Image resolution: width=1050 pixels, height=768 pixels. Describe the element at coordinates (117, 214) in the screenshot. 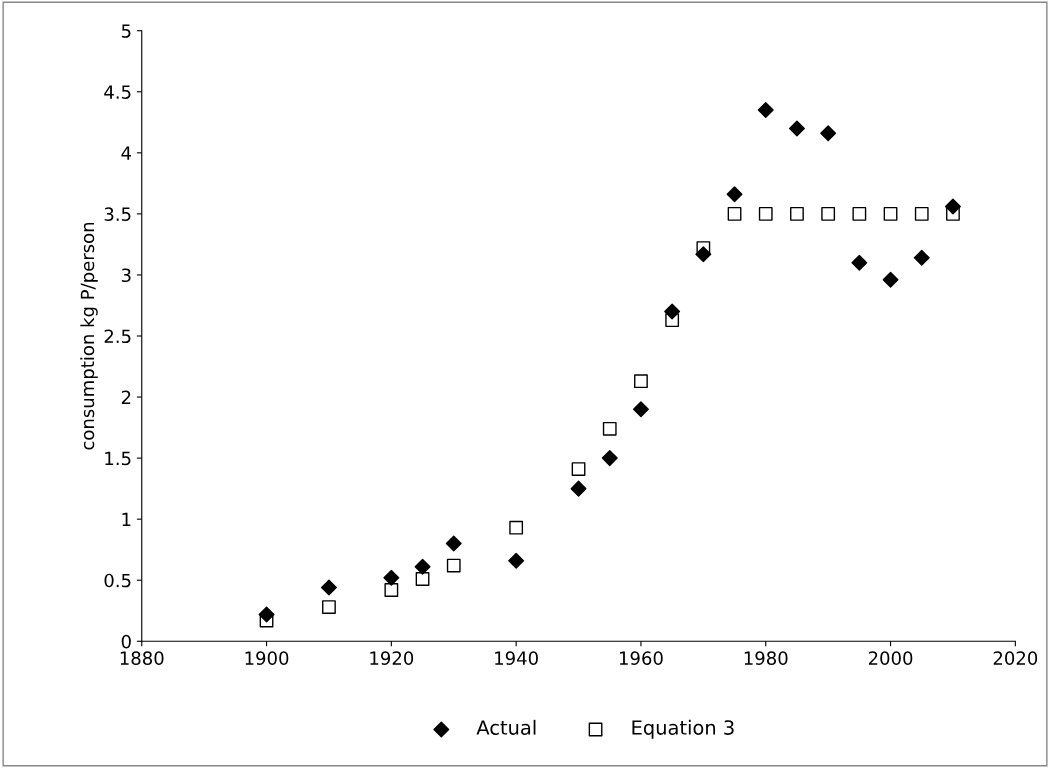

I see `y-tick-label: 3.5` at that location.